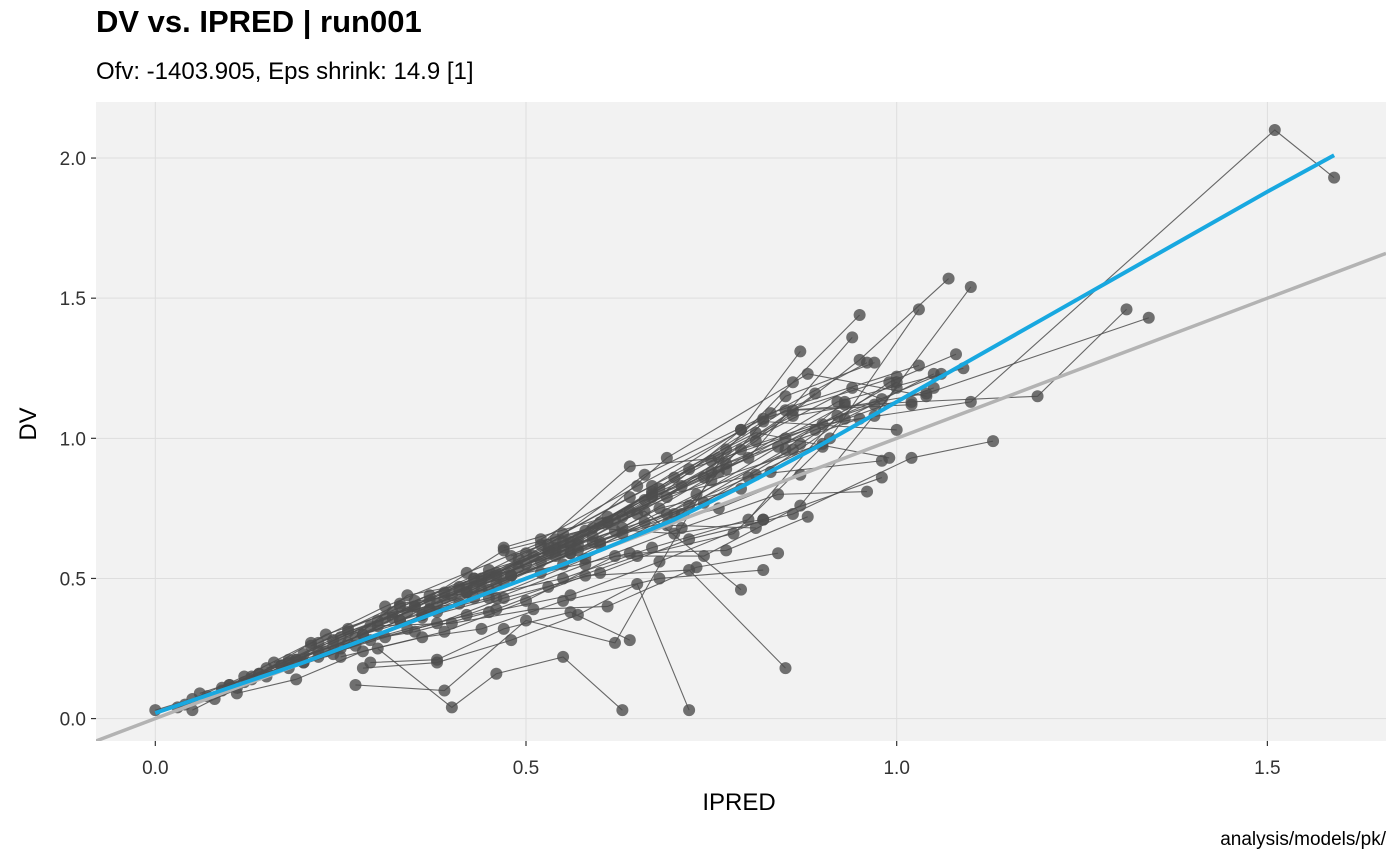 The height and width of the screenshot is (866, 1400). What do you see at coordinates (73, 579) in the screenshot?
I see `y-tick-label: 0.5` at bounding box center [73, 579].